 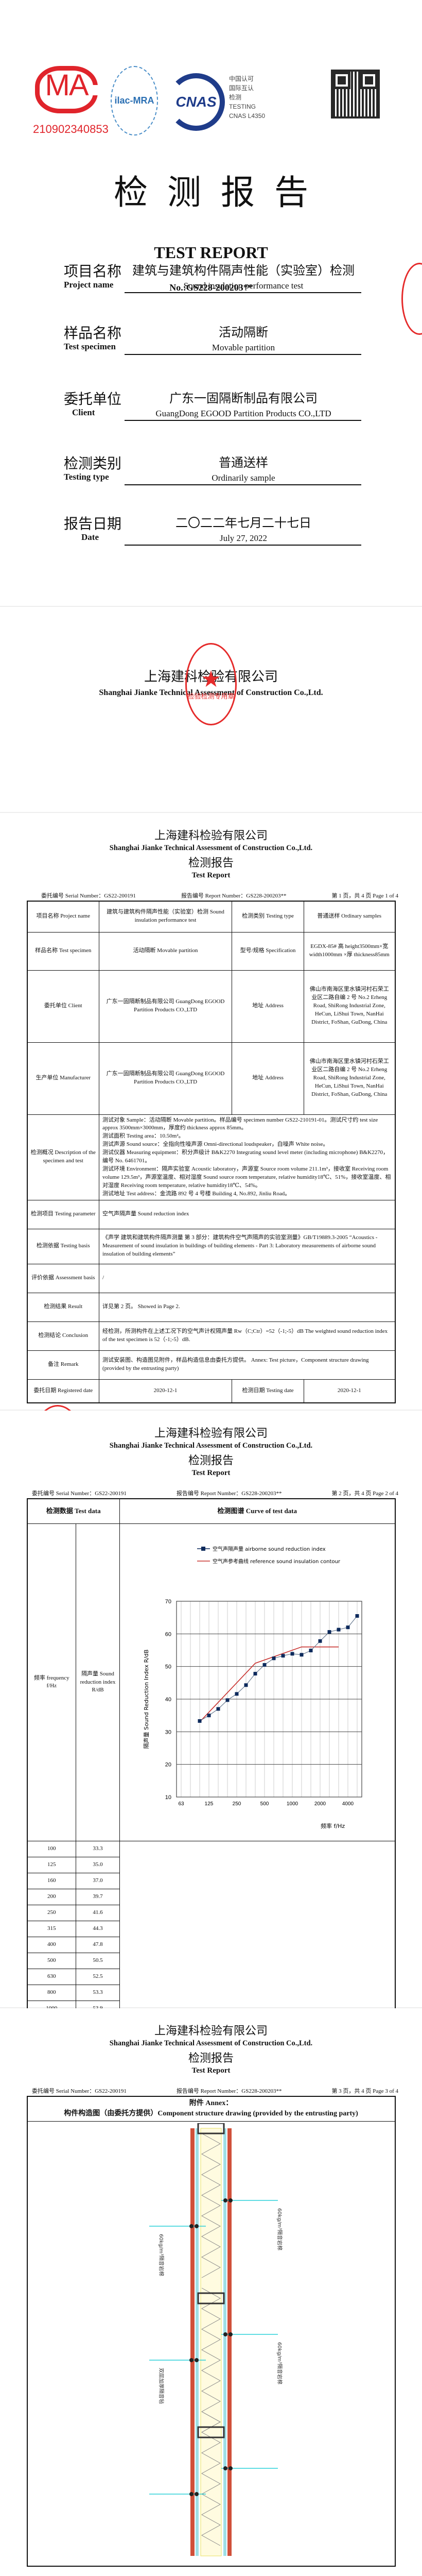 I want to click on cma-number: 210902340853, so click(x=71, y=129).